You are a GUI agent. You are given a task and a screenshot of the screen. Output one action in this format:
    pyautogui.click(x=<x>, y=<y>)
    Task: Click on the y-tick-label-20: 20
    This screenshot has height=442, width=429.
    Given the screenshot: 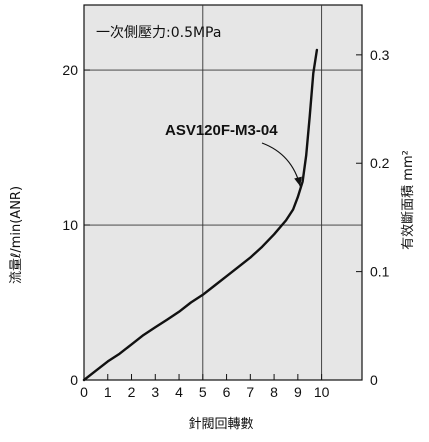 What is the action you would take?
    pyautogui.click(x=70, y=70)
    